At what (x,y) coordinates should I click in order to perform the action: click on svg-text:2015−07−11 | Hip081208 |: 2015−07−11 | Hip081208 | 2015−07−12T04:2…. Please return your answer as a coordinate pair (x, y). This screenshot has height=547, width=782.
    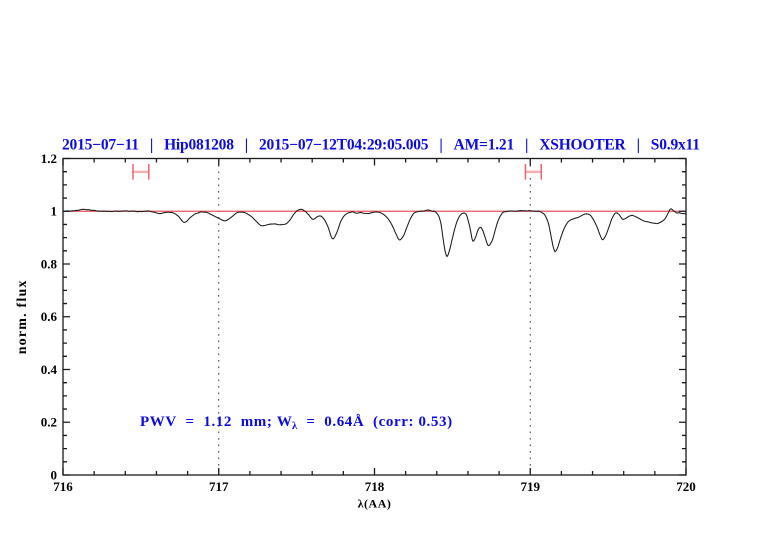
    Looking at the image, I should click on (381, 144).